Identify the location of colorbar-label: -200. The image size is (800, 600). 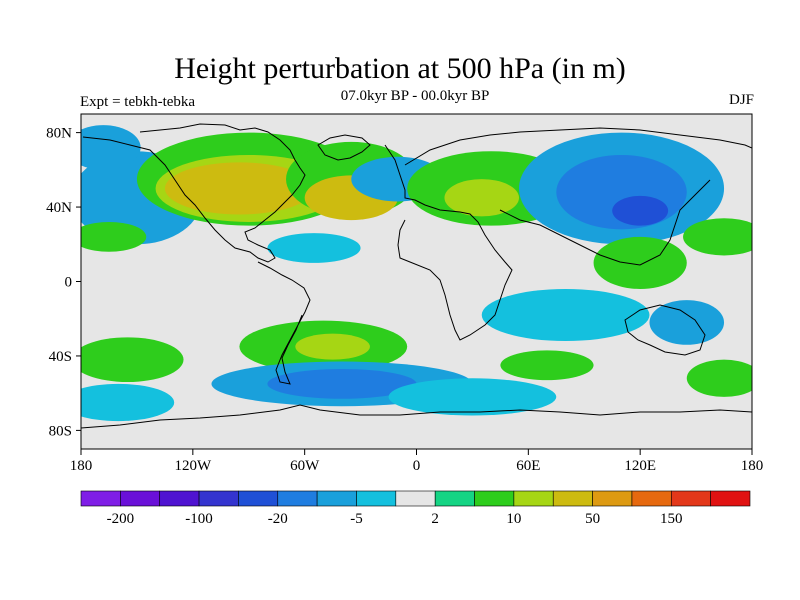
(121, 519).